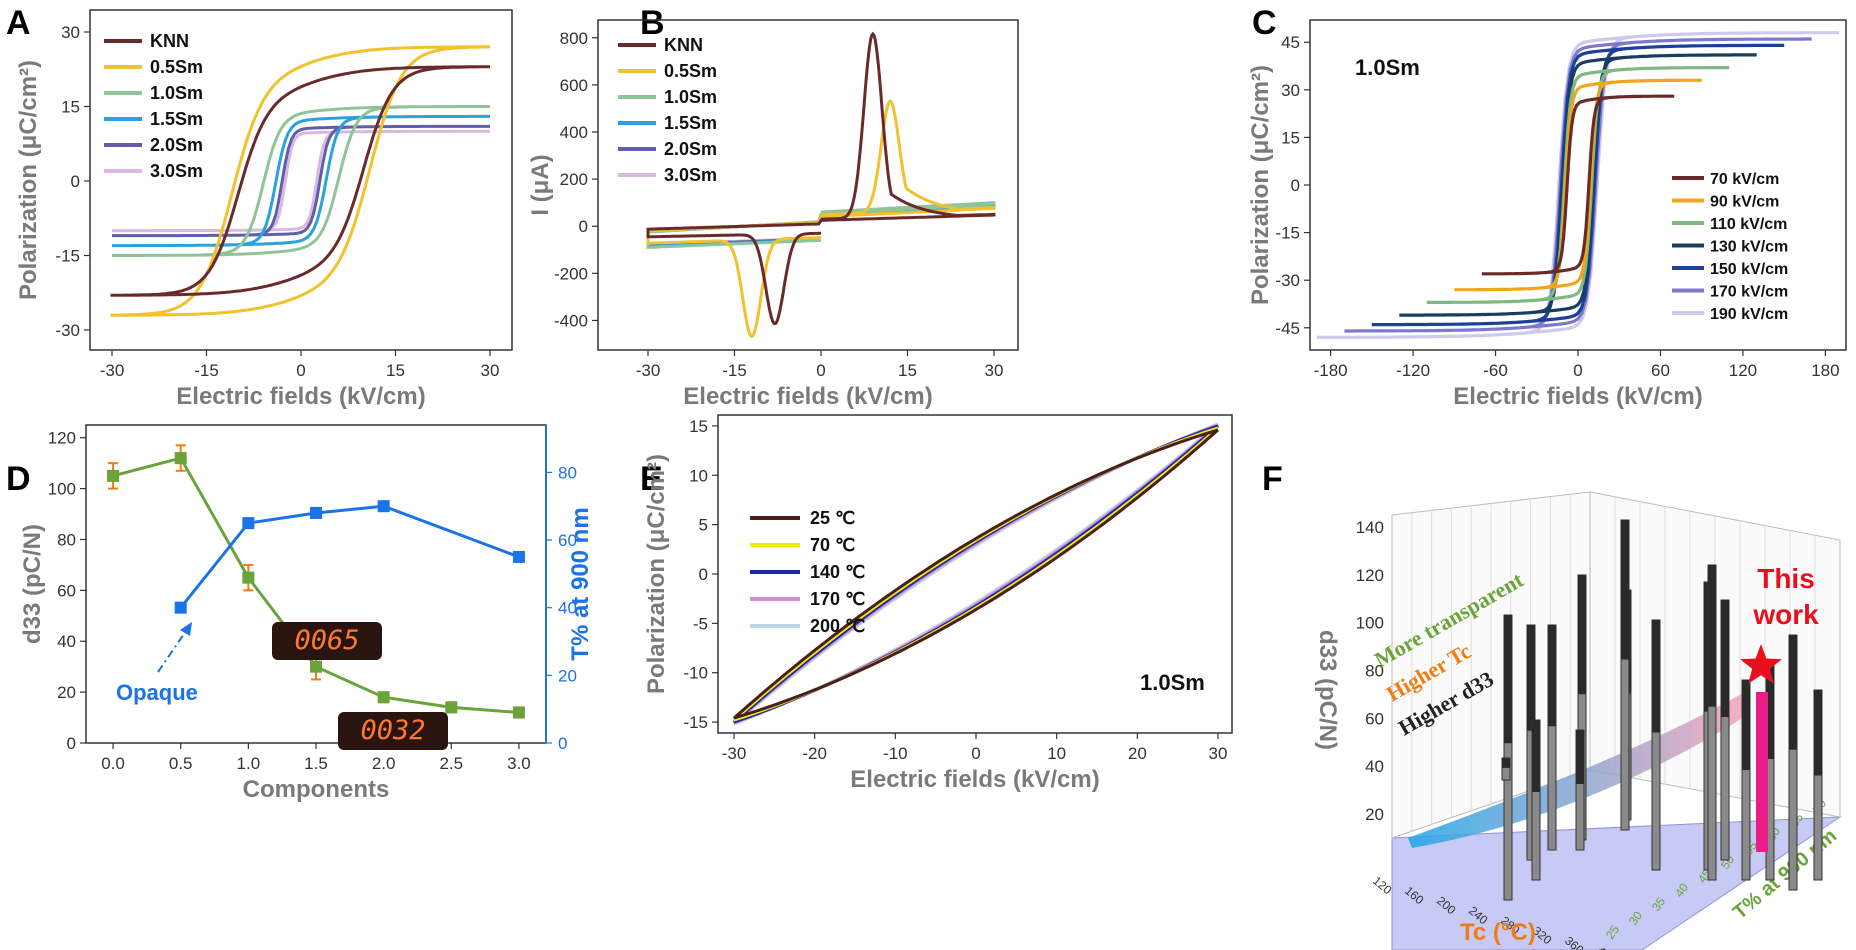 This screenshot has width=1856, height=950. What do you see at coordinates (574, 179) in the screenshot?
I see `y-tick-label: 200` at bounding box center [574, 179].